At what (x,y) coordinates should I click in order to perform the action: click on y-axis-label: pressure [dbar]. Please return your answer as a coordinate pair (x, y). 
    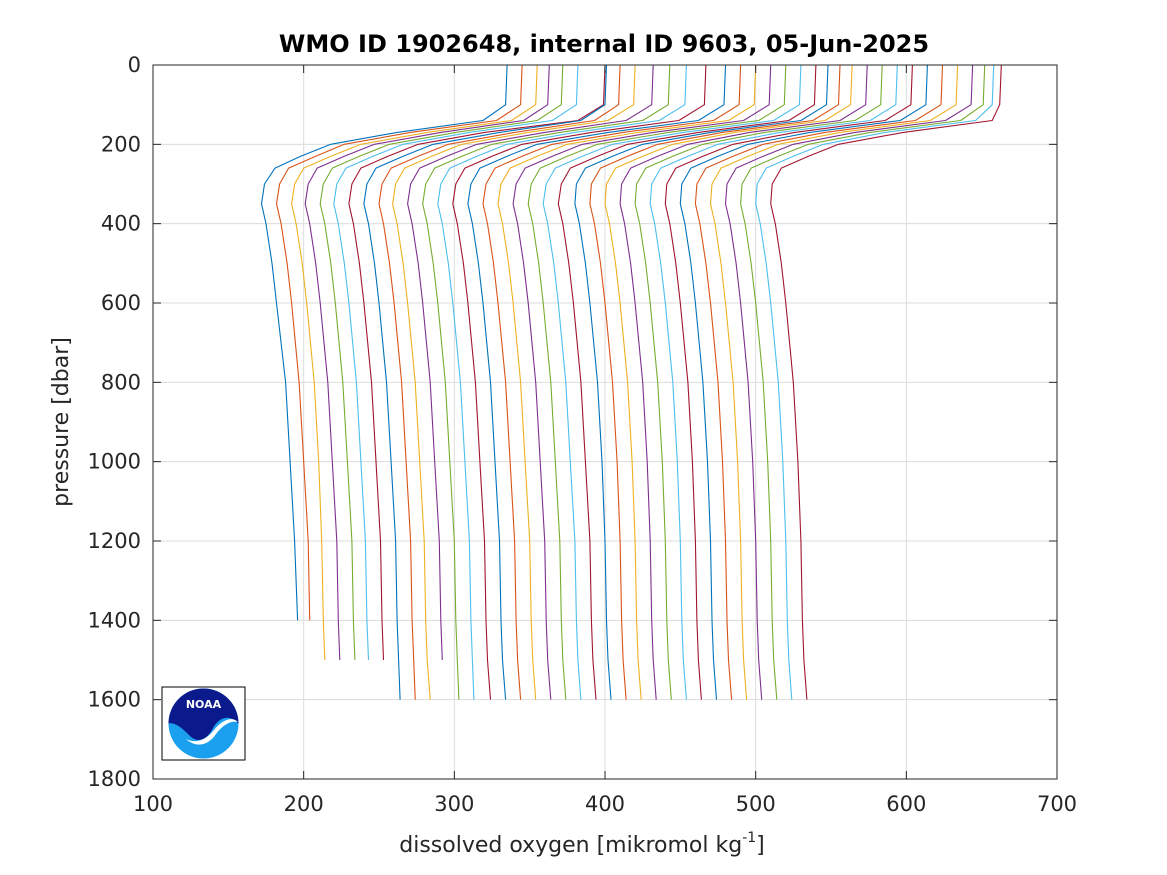
    Looking at the image, I should click on (61, 422).